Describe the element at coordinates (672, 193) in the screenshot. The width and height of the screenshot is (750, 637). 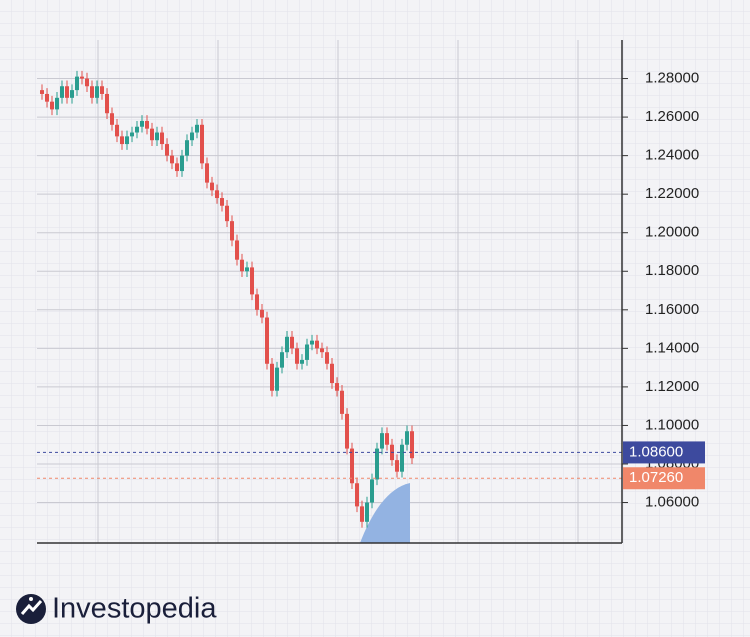
I see `y-tick-label: 1.22000` at that location.